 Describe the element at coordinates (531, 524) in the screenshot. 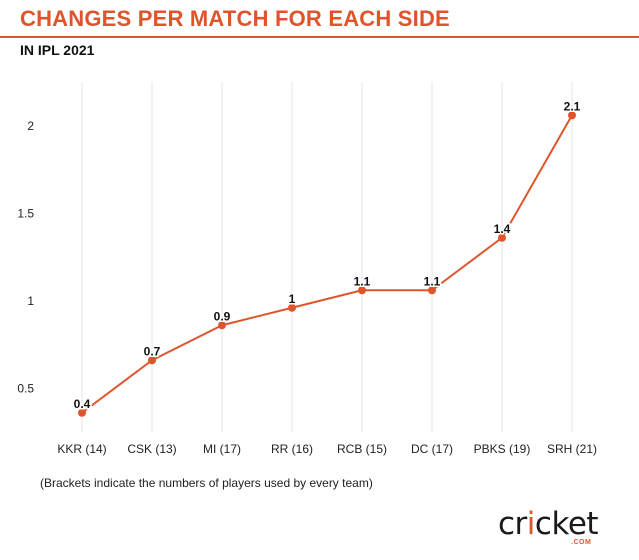

I see `logo-accent-letter: i` at that location.